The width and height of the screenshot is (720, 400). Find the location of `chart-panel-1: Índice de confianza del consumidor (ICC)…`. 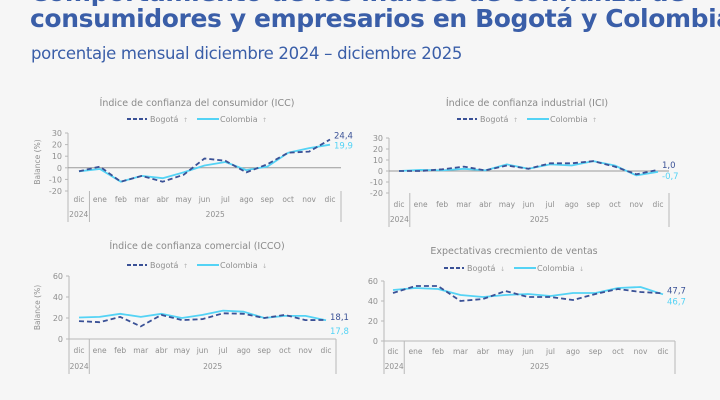

chart-panel-1: Índice de confianza del consumidor (ICC)… is located at coordinates (193, 159).